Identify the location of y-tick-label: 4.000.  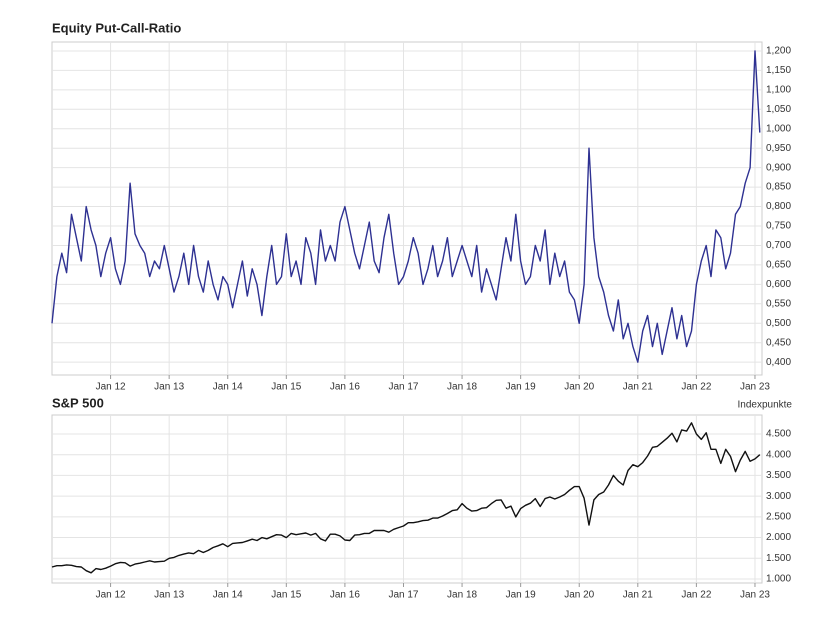
(778, 454).